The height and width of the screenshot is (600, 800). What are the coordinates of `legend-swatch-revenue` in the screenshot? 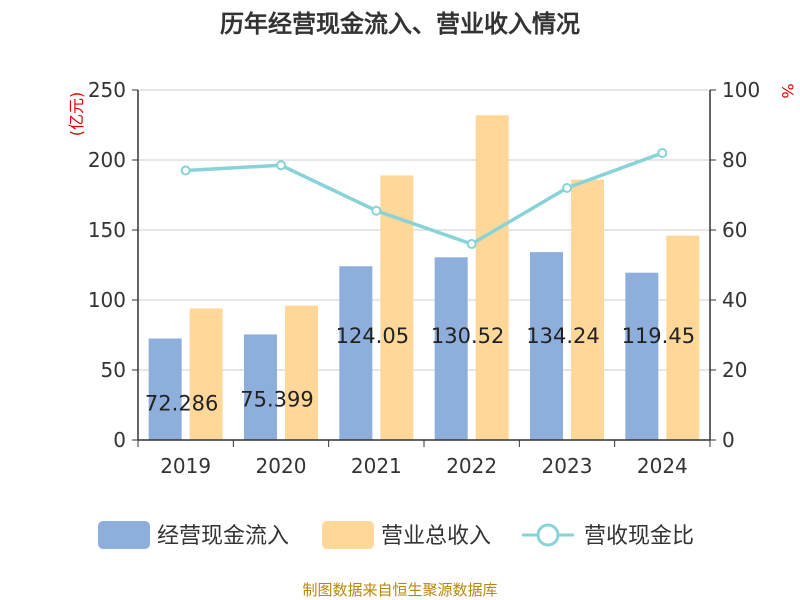 It's located at (348, 535).